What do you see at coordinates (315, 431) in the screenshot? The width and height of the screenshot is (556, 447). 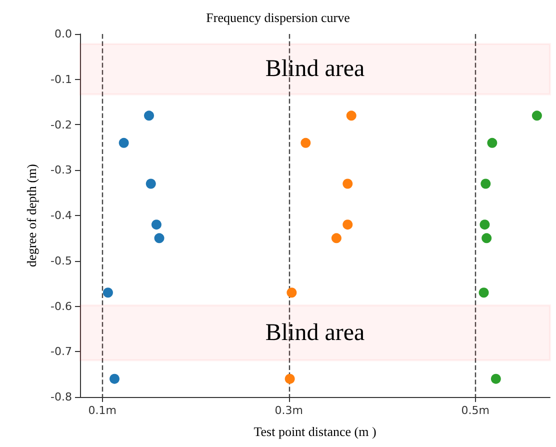 I see `x-axis-title: Test point distance (m )` at bounding box center [315, 431].